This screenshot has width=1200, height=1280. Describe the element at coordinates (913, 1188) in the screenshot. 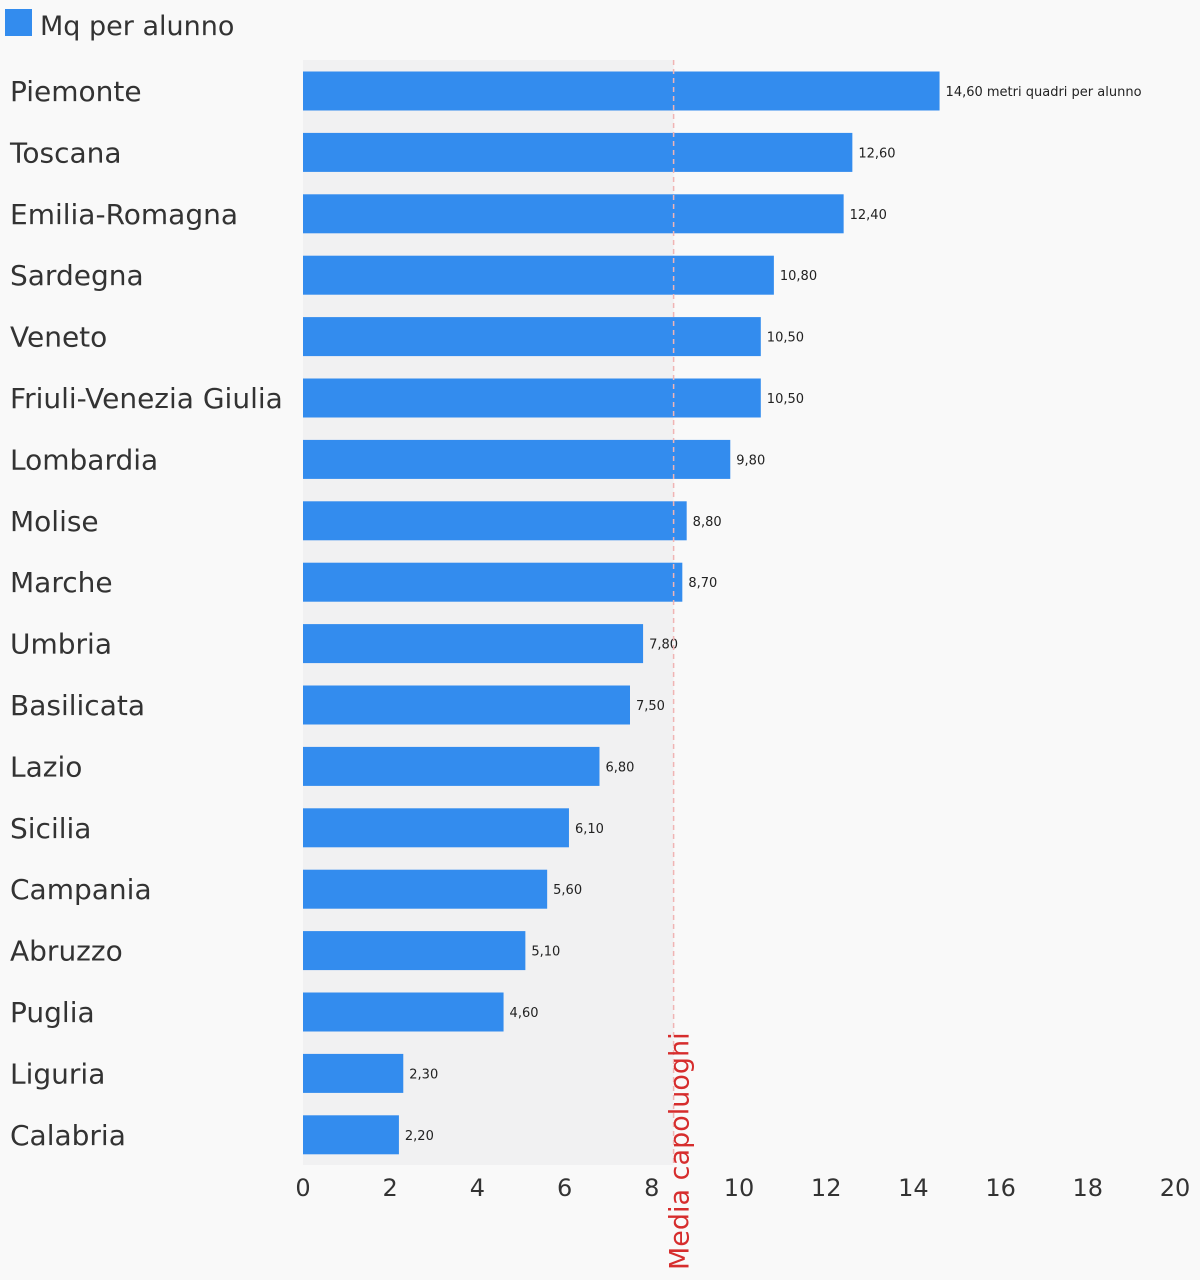

I see `x-tick-label: 14` at that location.